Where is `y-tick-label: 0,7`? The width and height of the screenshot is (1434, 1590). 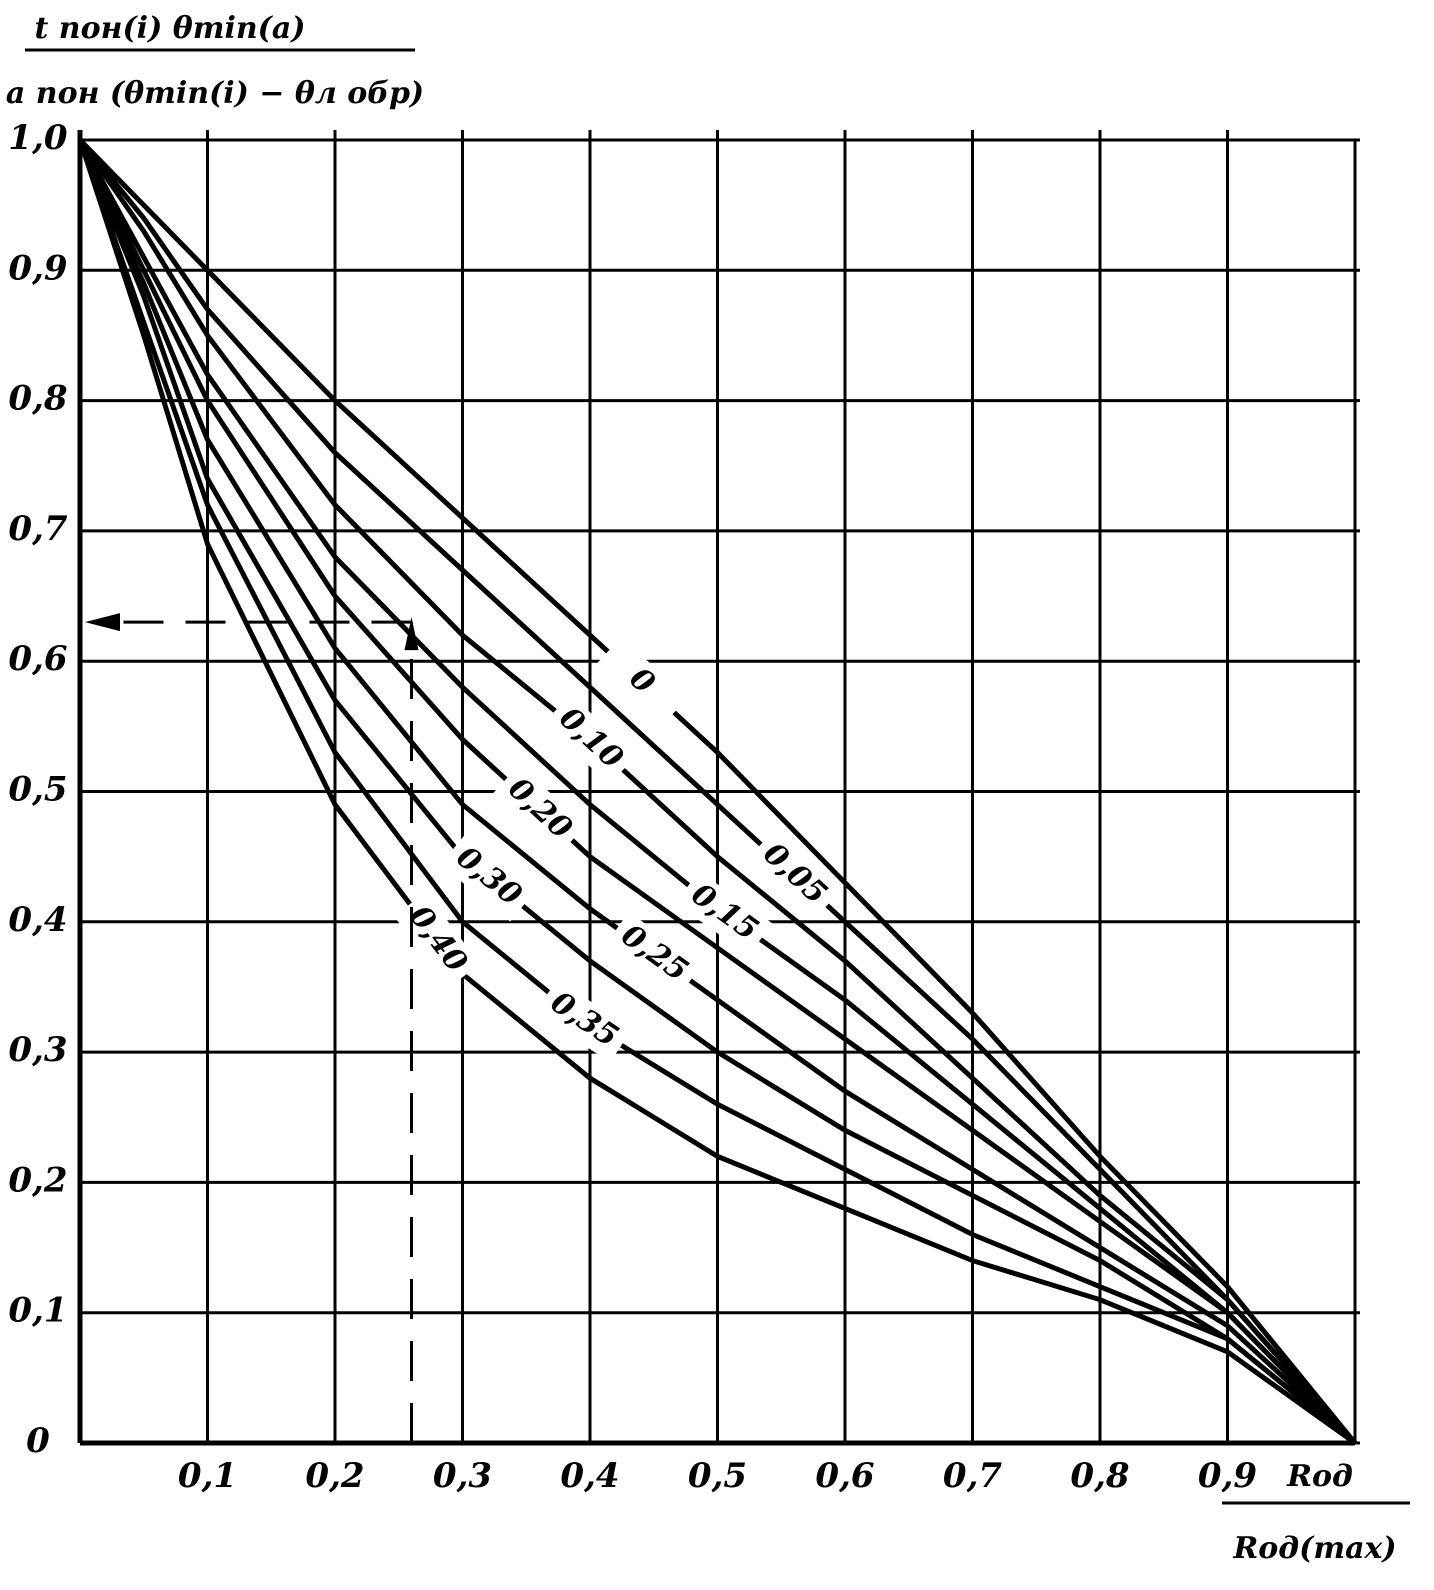
y-tick-label: 0,7 is located at coordinates (37, 529).